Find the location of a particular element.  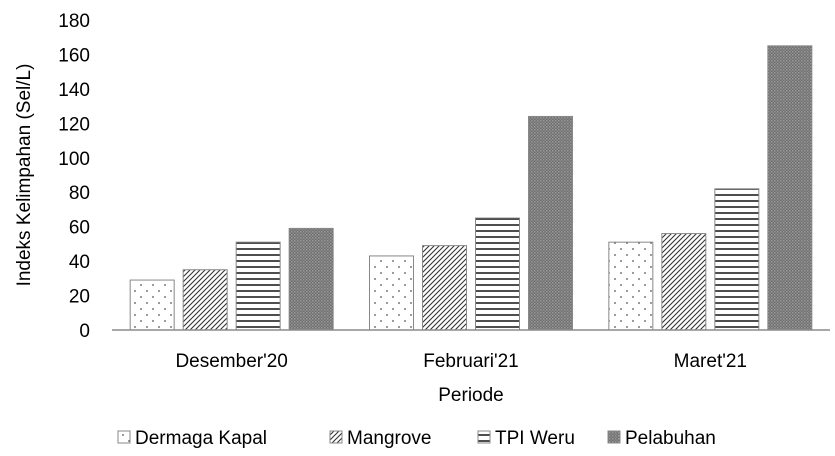

y-tick-label-2: 40 is located at coordinates (79, 262).